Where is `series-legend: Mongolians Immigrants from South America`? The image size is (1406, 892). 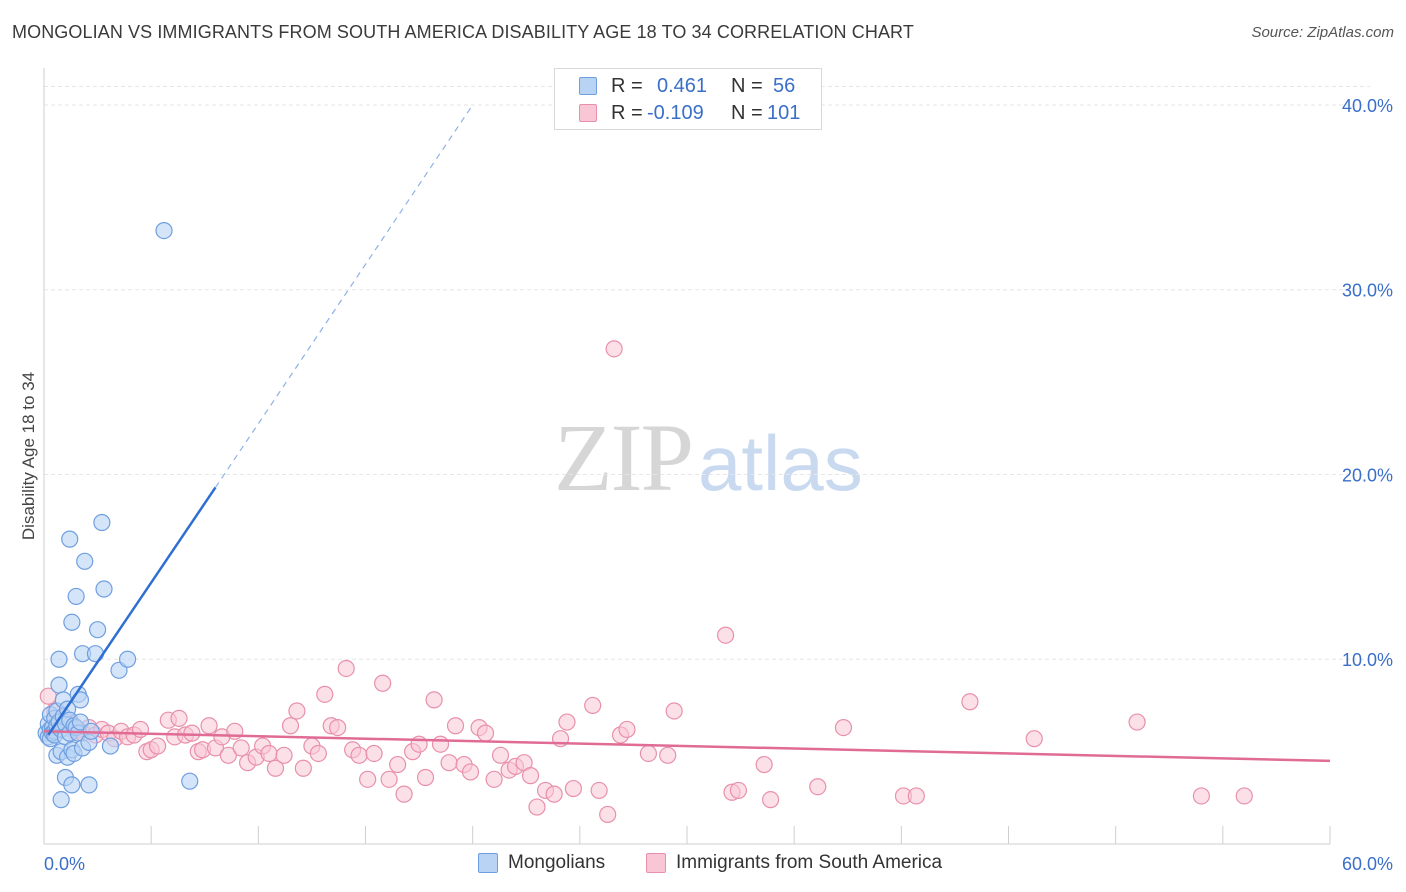
series-legend: Mongolians Immigrants from South America is located at coordinates (703, 865).